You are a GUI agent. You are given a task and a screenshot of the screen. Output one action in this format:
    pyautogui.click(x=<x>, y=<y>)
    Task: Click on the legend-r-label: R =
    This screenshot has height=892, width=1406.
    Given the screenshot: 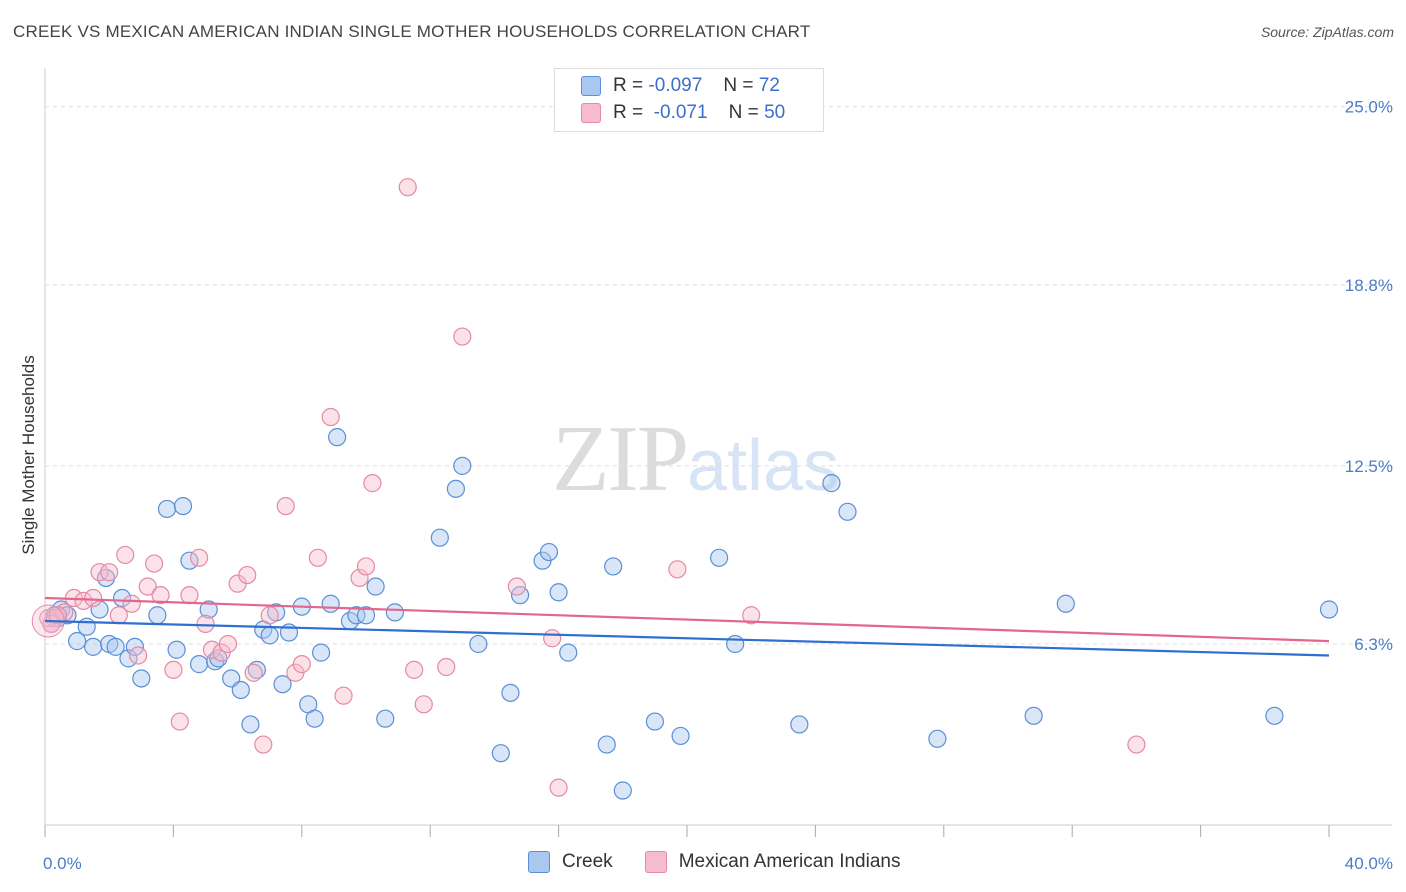 What is the action you would take?
    pyautogui.click(x=628, y=85)
    